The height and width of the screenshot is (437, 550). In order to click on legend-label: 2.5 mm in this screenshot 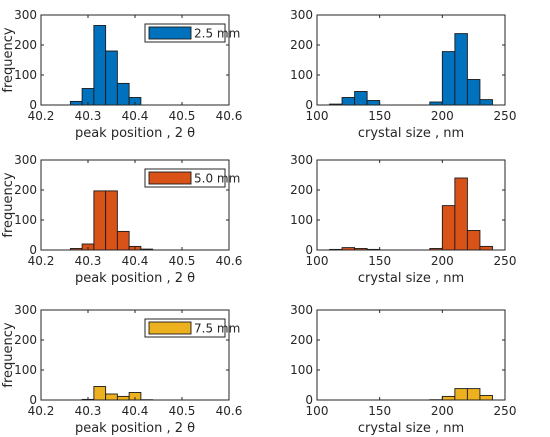, I will do `click(217, 34)`.